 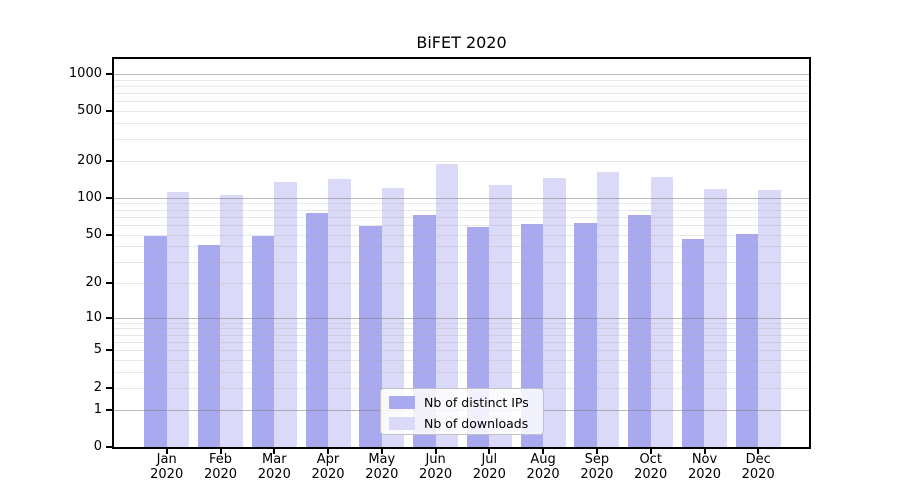 I want to click on x-axis-label-feb: Feb 2020, so click(x=221, y=467).